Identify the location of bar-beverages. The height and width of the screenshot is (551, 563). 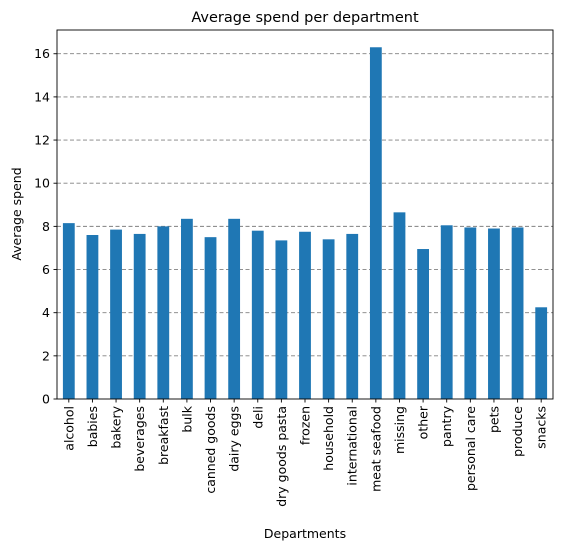
(139, 316).